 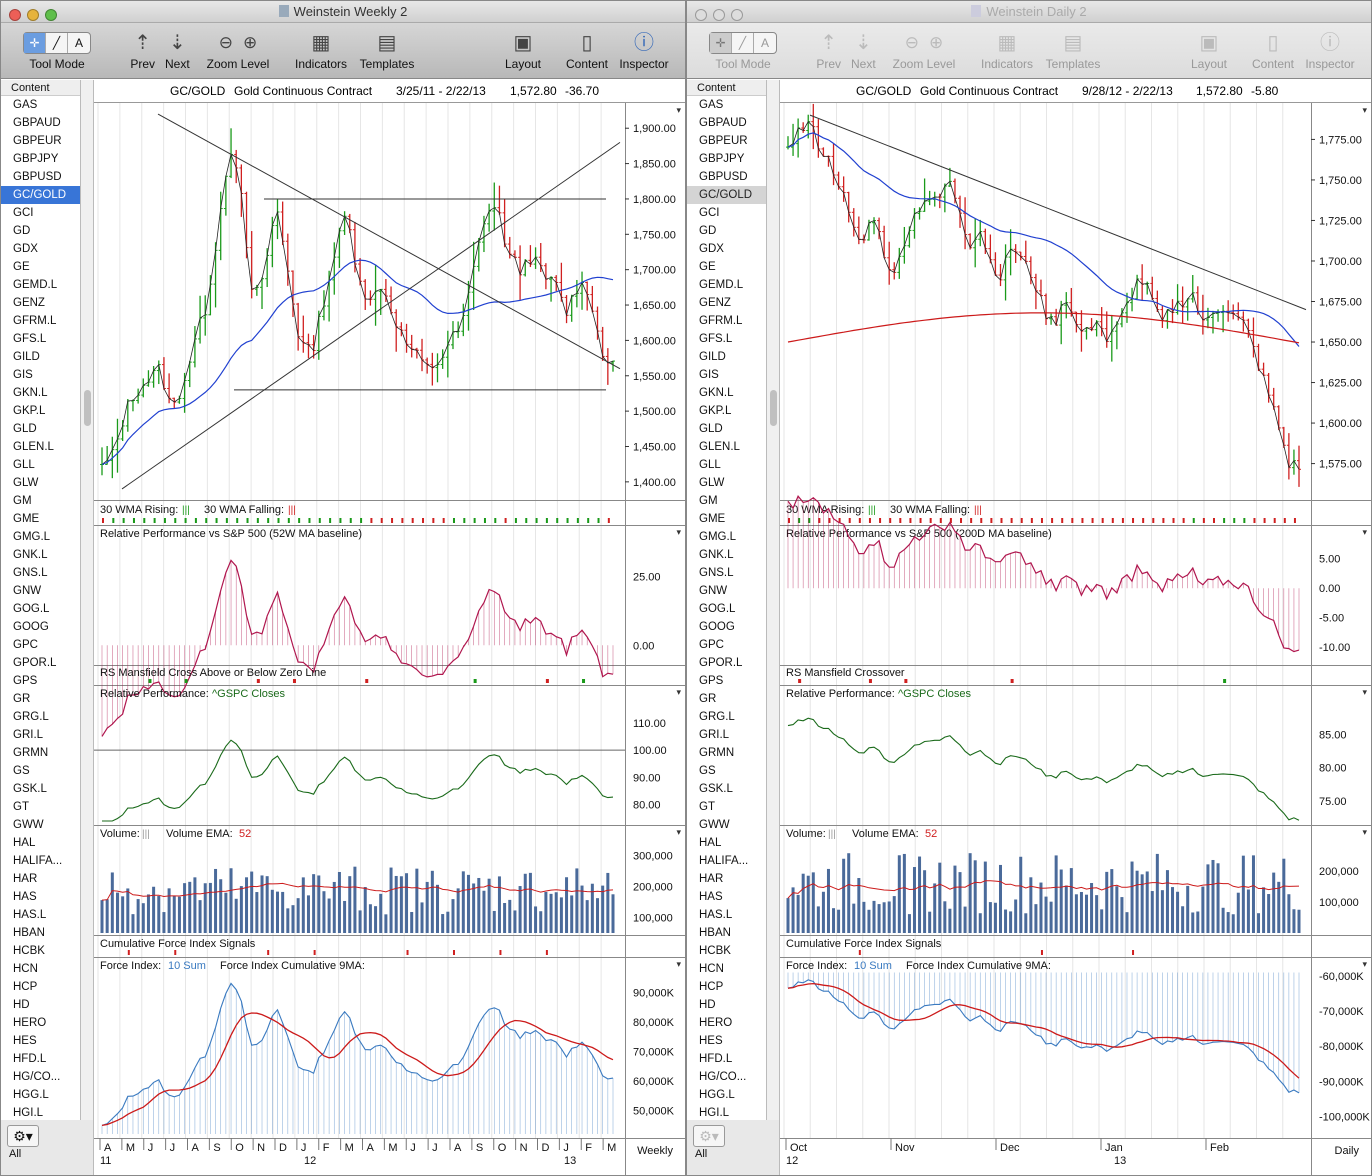 What do you see at coordinates (21, 807) in the screenshot?
I see `symbol-list-item: GT` at bounding box center [21, 807].